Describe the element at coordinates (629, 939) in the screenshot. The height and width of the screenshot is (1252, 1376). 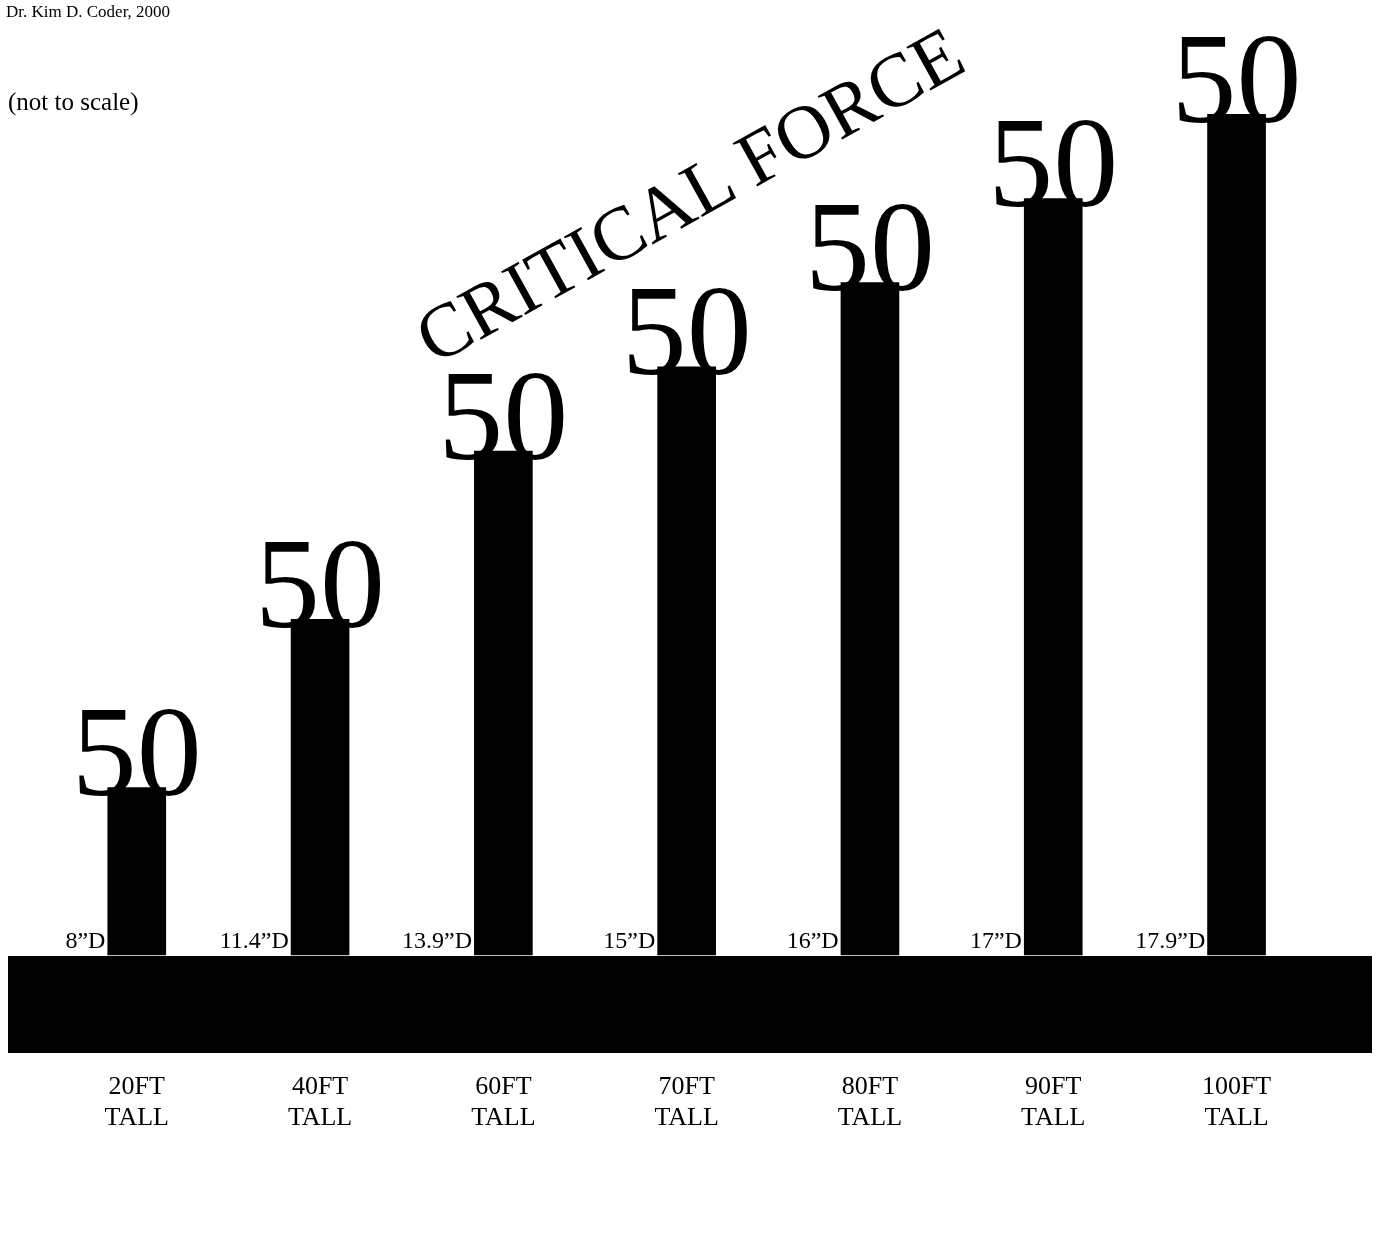
I see `annotation: 15”D` at that location.